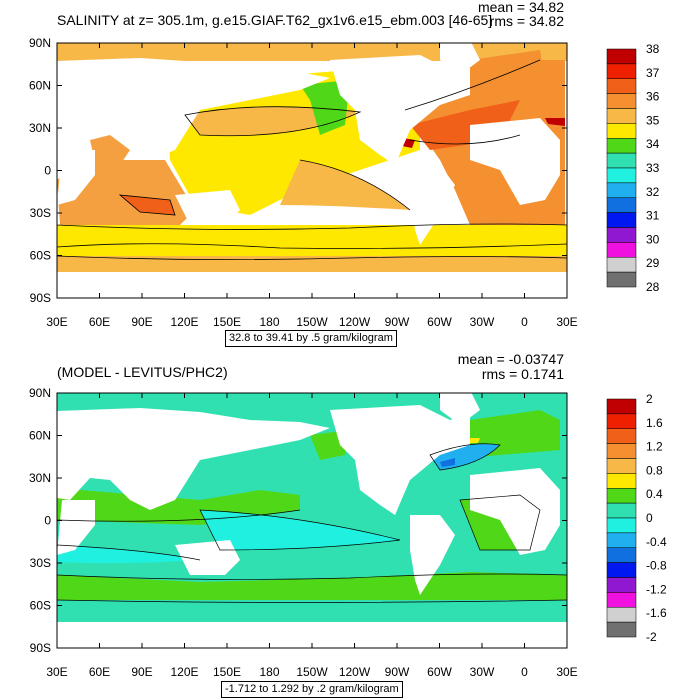  What do you see at coordinates (345, 185) in the screenshot?
I see `south-pacific-gyre` at bounding box center [345, 185].